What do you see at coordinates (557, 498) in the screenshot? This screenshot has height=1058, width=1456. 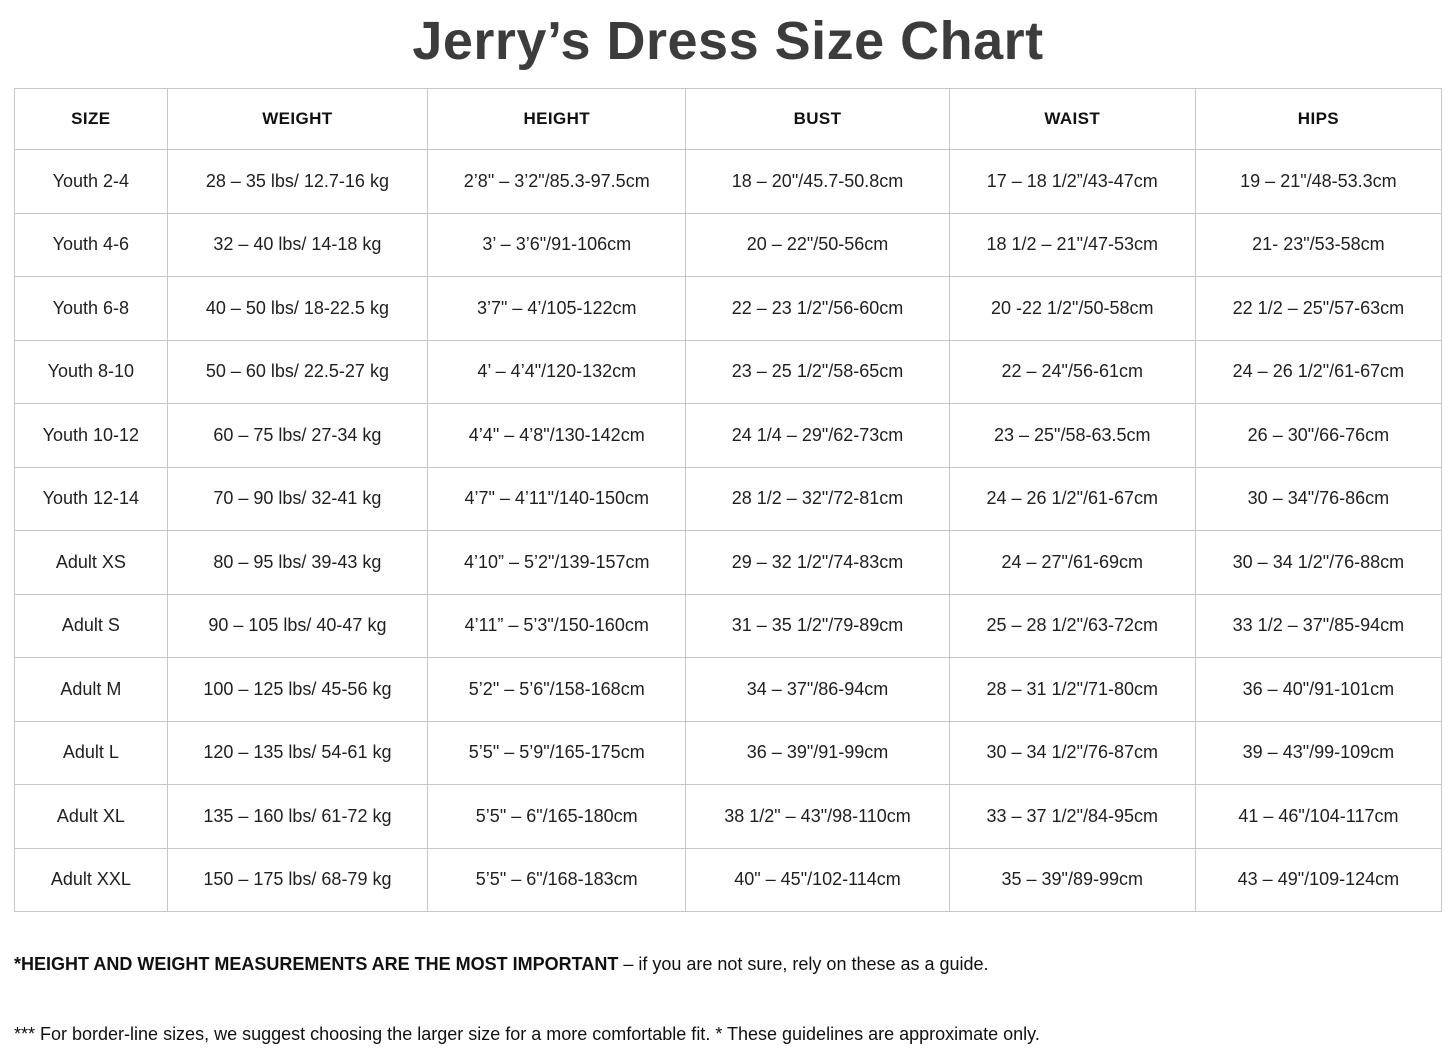 I see `height-cell: 4’7" – 4’11"/140-150cm` at bounding box center [557, 498].